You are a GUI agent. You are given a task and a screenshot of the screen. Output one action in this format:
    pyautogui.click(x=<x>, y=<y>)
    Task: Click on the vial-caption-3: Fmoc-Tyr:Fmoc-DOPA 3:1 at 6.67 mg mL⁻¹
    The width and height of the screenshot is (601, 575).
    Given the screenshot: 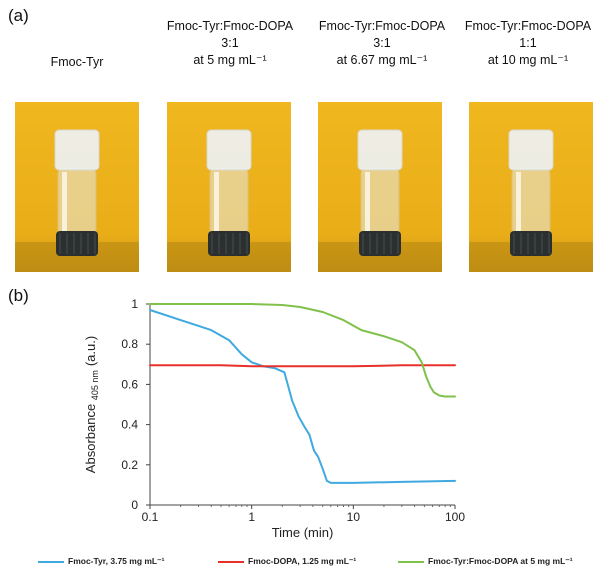 What is the action you would take?
    pyautogui.click(x=382, y=43)
    